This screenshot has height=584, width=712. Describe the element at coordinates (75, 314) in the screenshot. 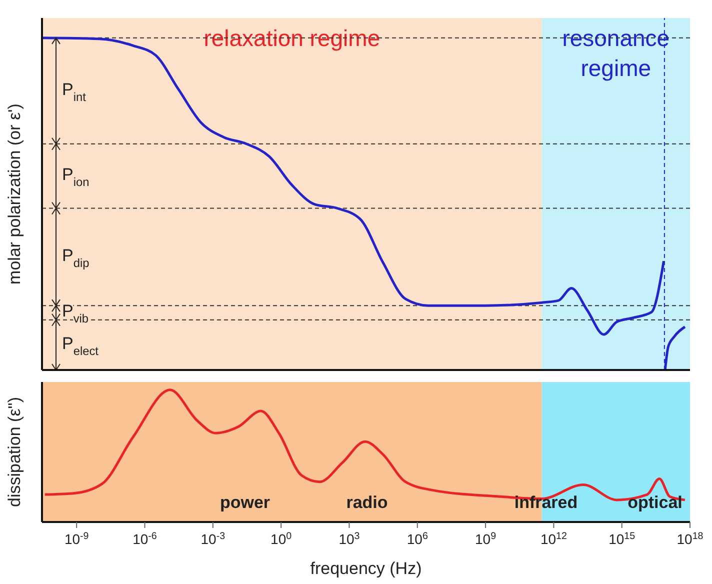

I see `annotation: P$_{vib}$` at that location.